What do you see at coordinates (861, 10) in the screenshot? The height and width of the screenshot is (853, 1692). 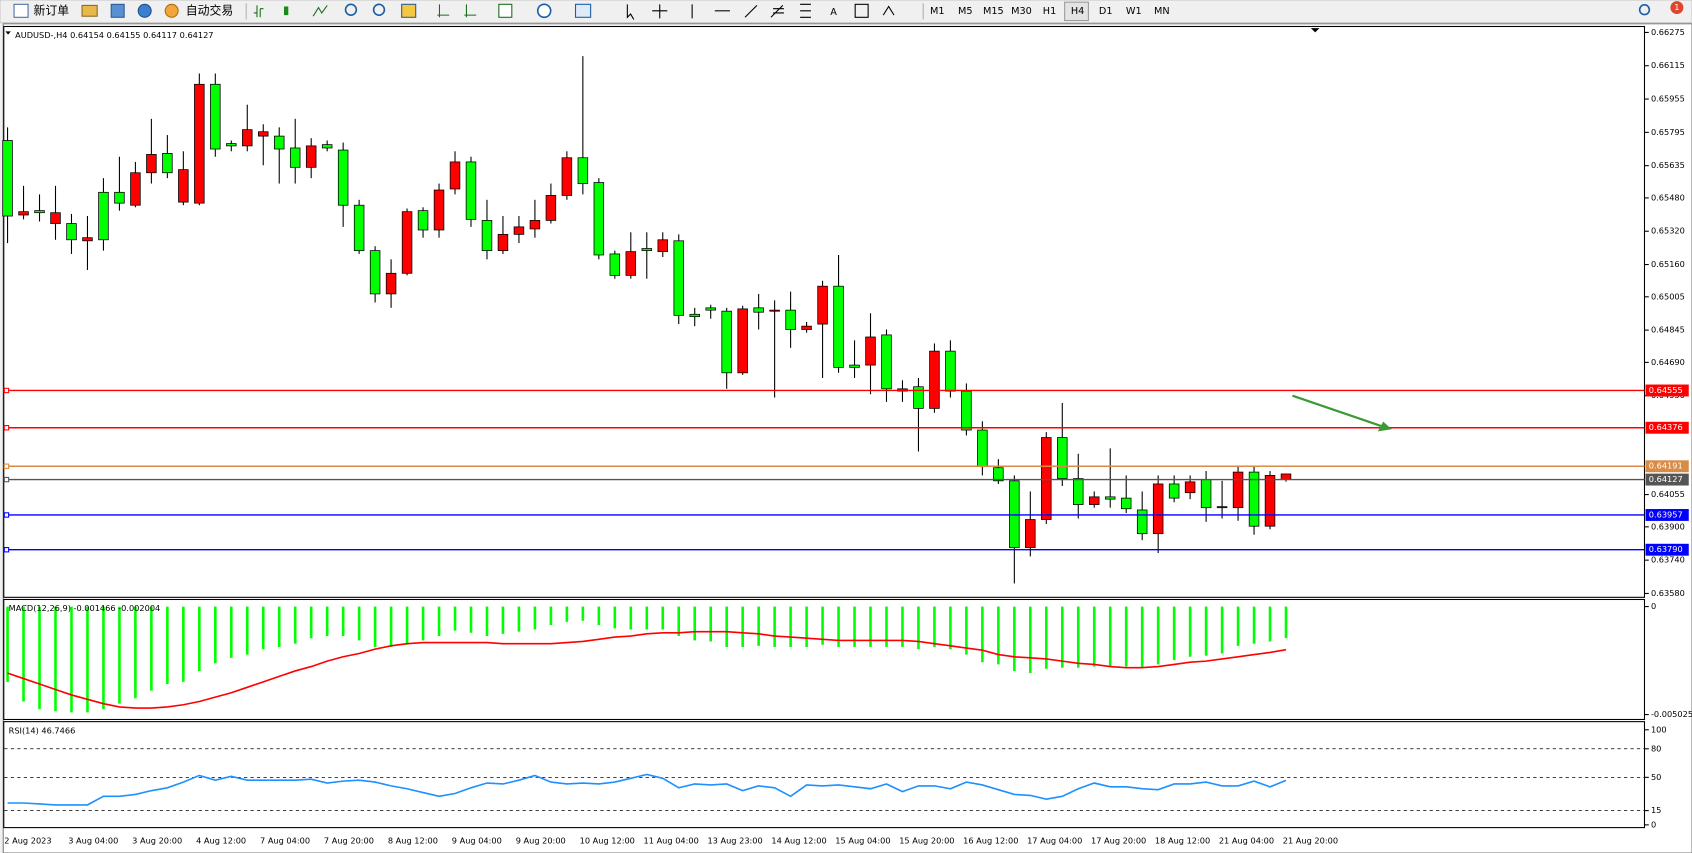 I see `label-tool` at bounding box center [861, 10].